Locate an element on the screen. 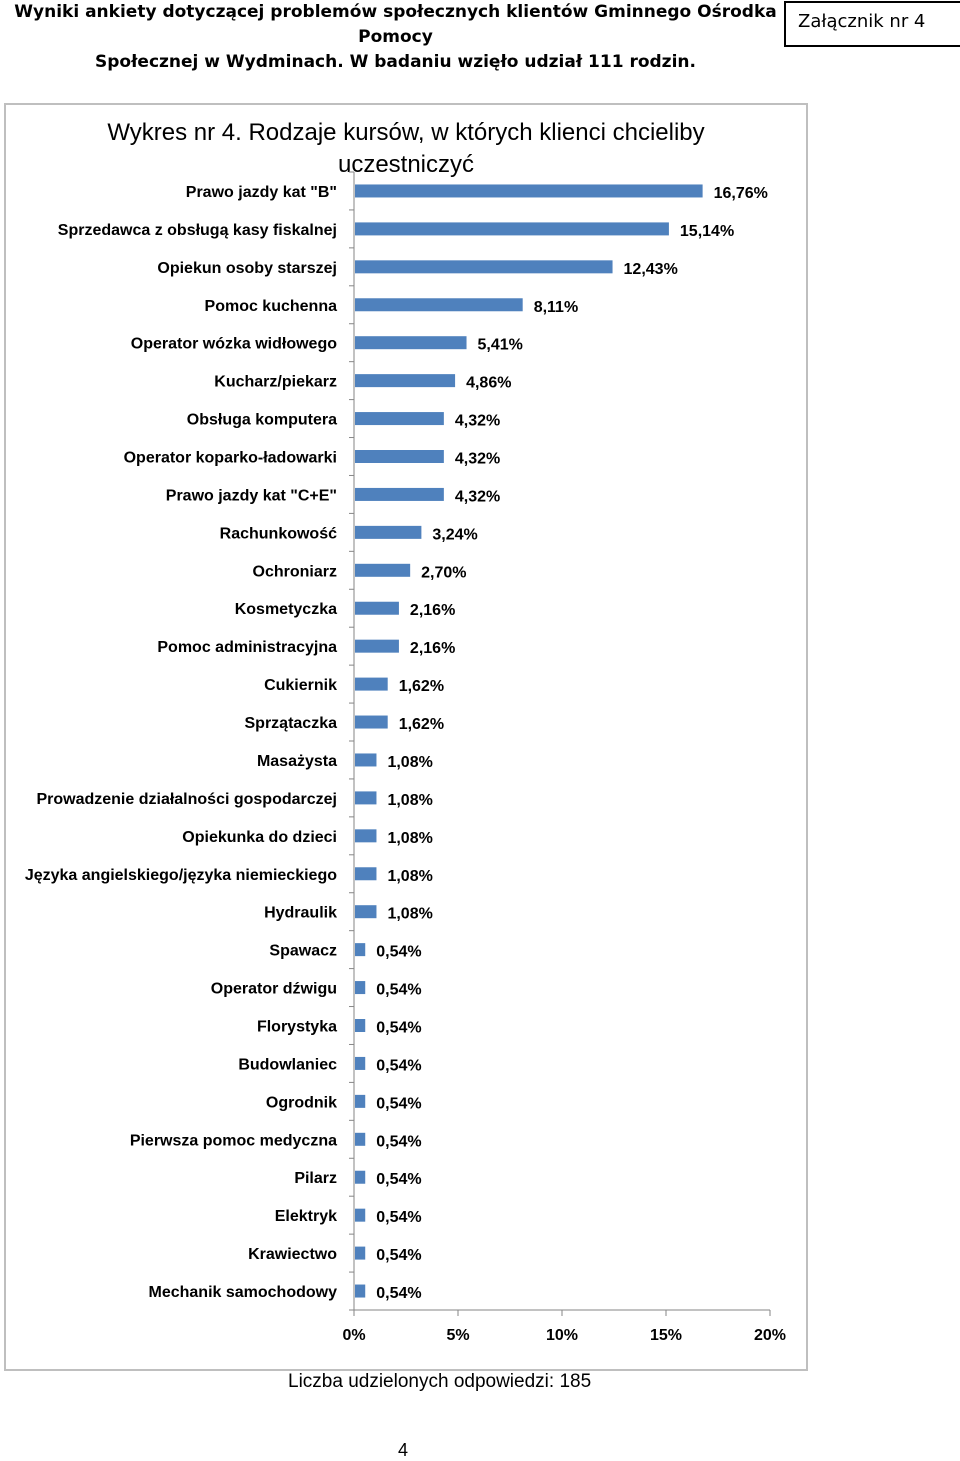 Image resolution: width=960 pixels, height=1461 pixels. chart-title-line-2: uczestniczyć is located at coordinates (406, 164).